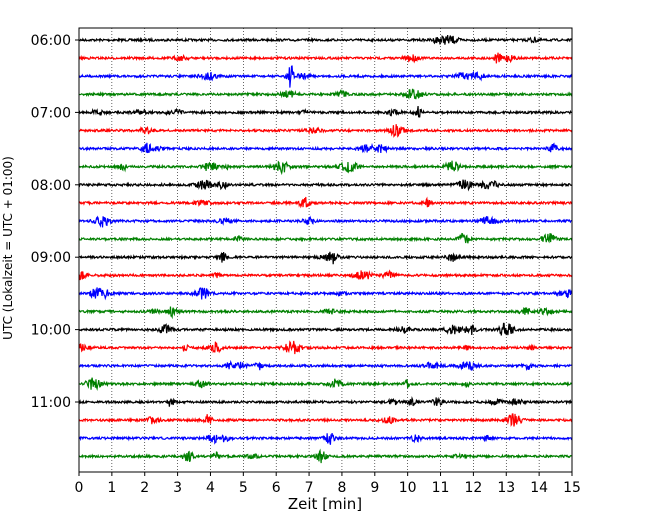 The width and height of the screenshot is (650, 520). What do you see at coordinates (328, 484) in the screenshot?
I see `x-axis-ticks: 0 1 2 3 4 5 6 7 8 9 10 11 12 13 14 15` at bounding box center [328, 484].